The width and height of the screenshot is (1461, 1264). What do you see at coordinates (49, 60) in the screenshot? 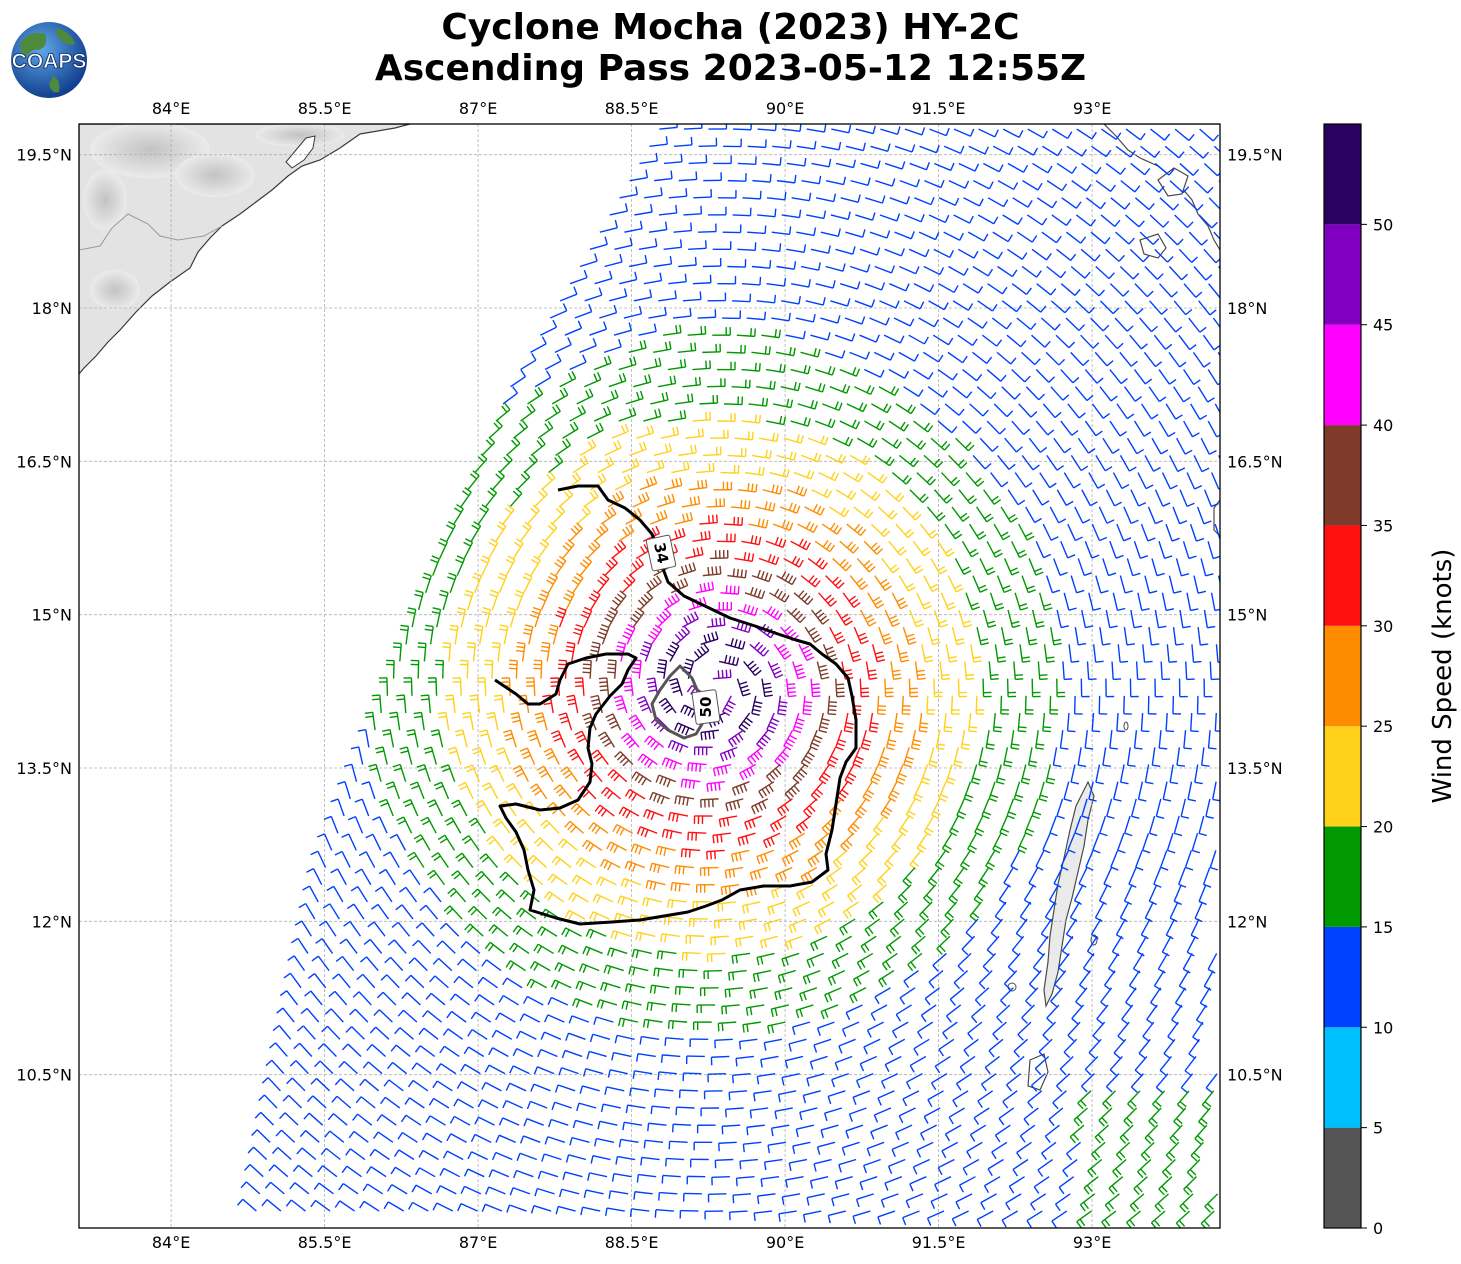
I see `coaps-logo: COAPS` at bounding box center [49, 60].